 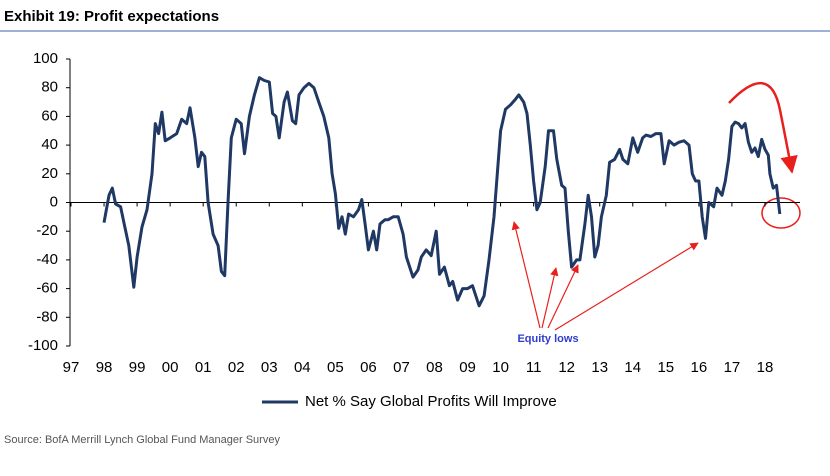 What do you see at coordinates (781, 213) in the screenshot?
I see `highlight-circle` at bounding box center [781, 213].